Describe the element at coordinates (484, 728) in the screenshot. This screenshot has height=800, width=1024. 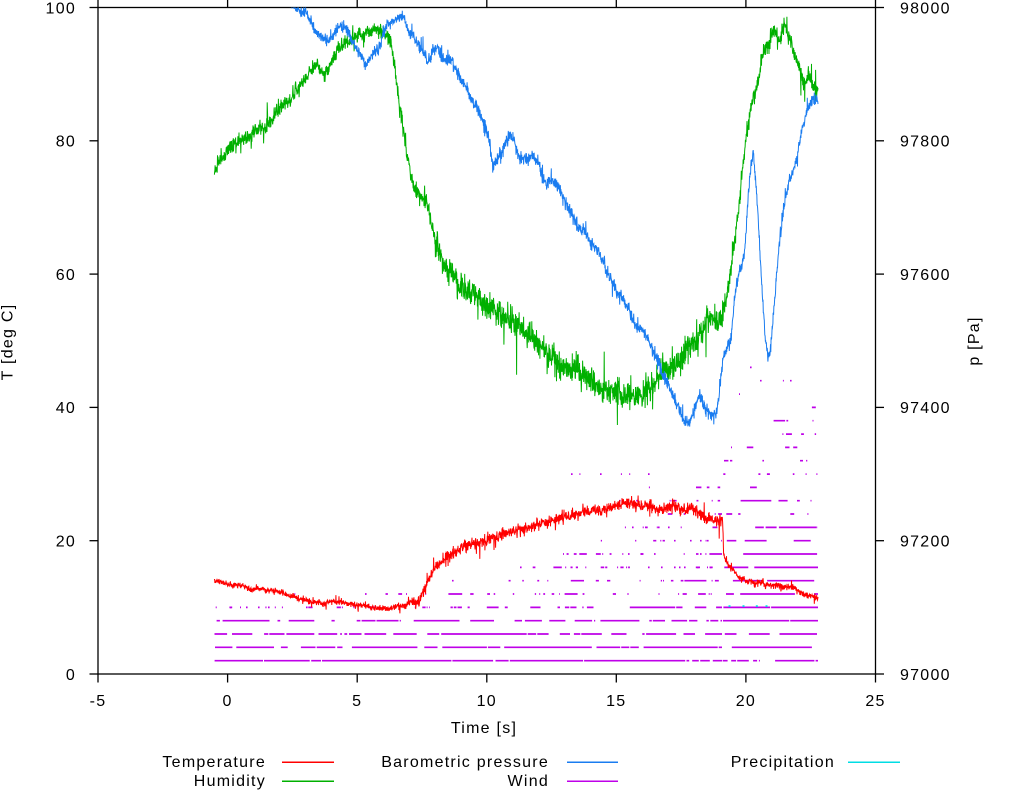
I see `svg-text: Time [s]` at that location.